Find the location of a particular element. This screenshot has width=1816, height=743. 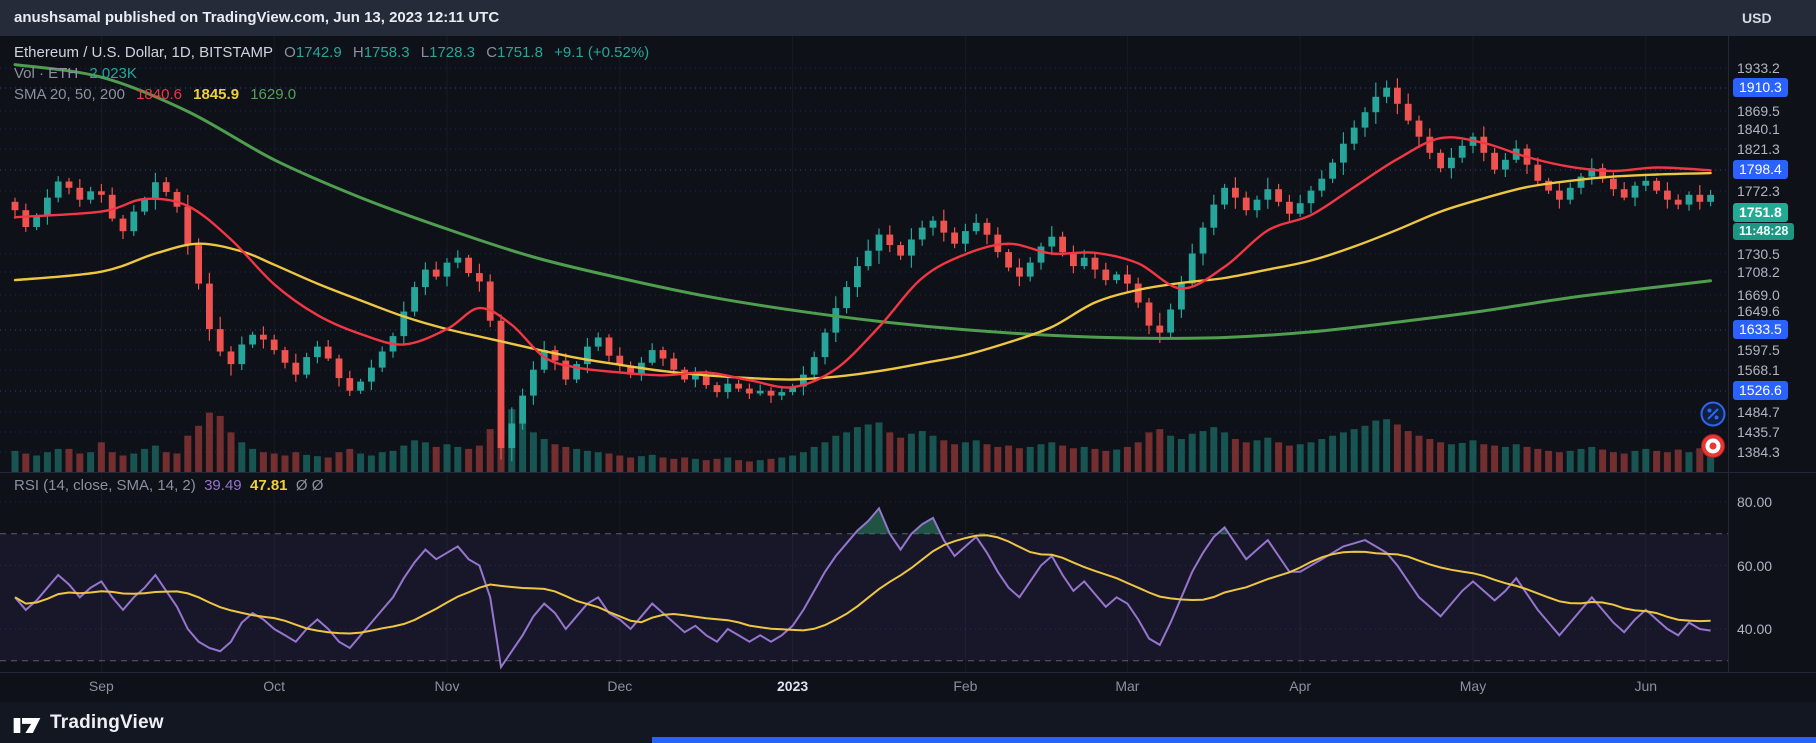

sma50-value: 1845.9 is located at coordinates (216, 94).